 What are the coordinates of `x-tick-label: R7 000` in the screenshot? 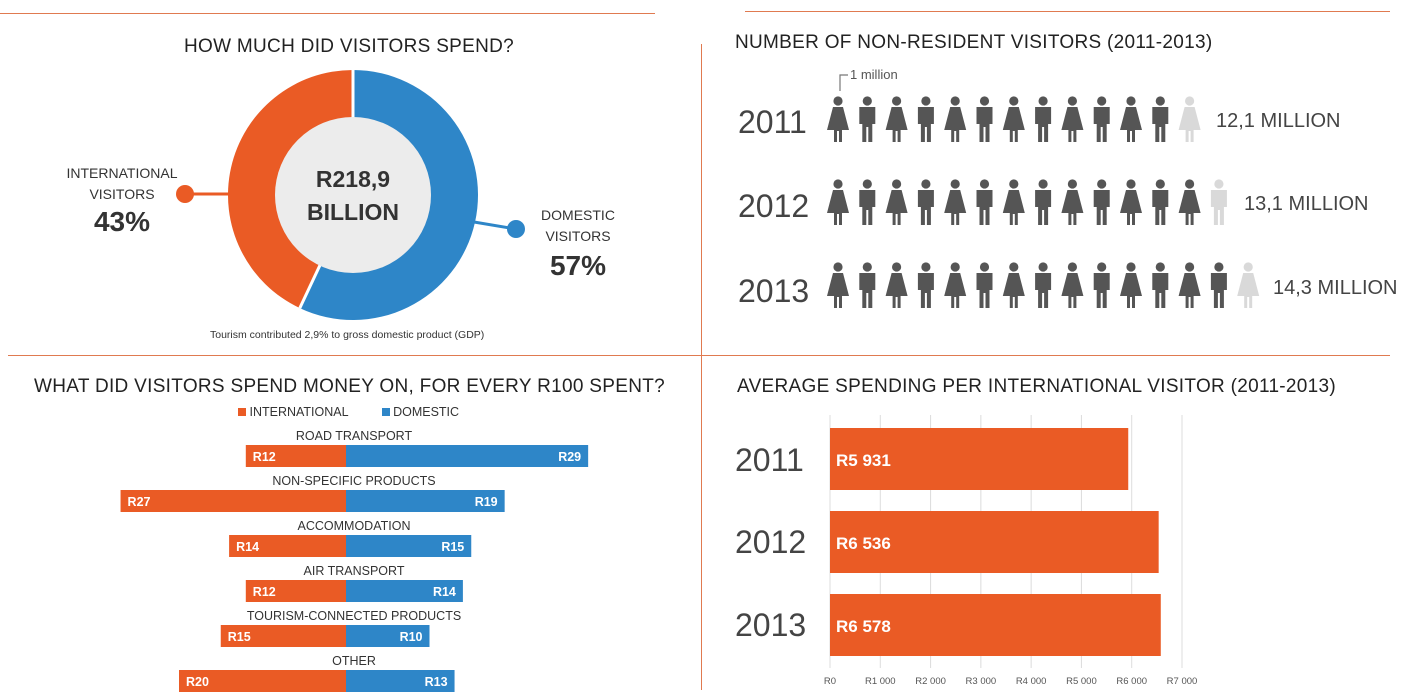 It's located at (1182, 681).